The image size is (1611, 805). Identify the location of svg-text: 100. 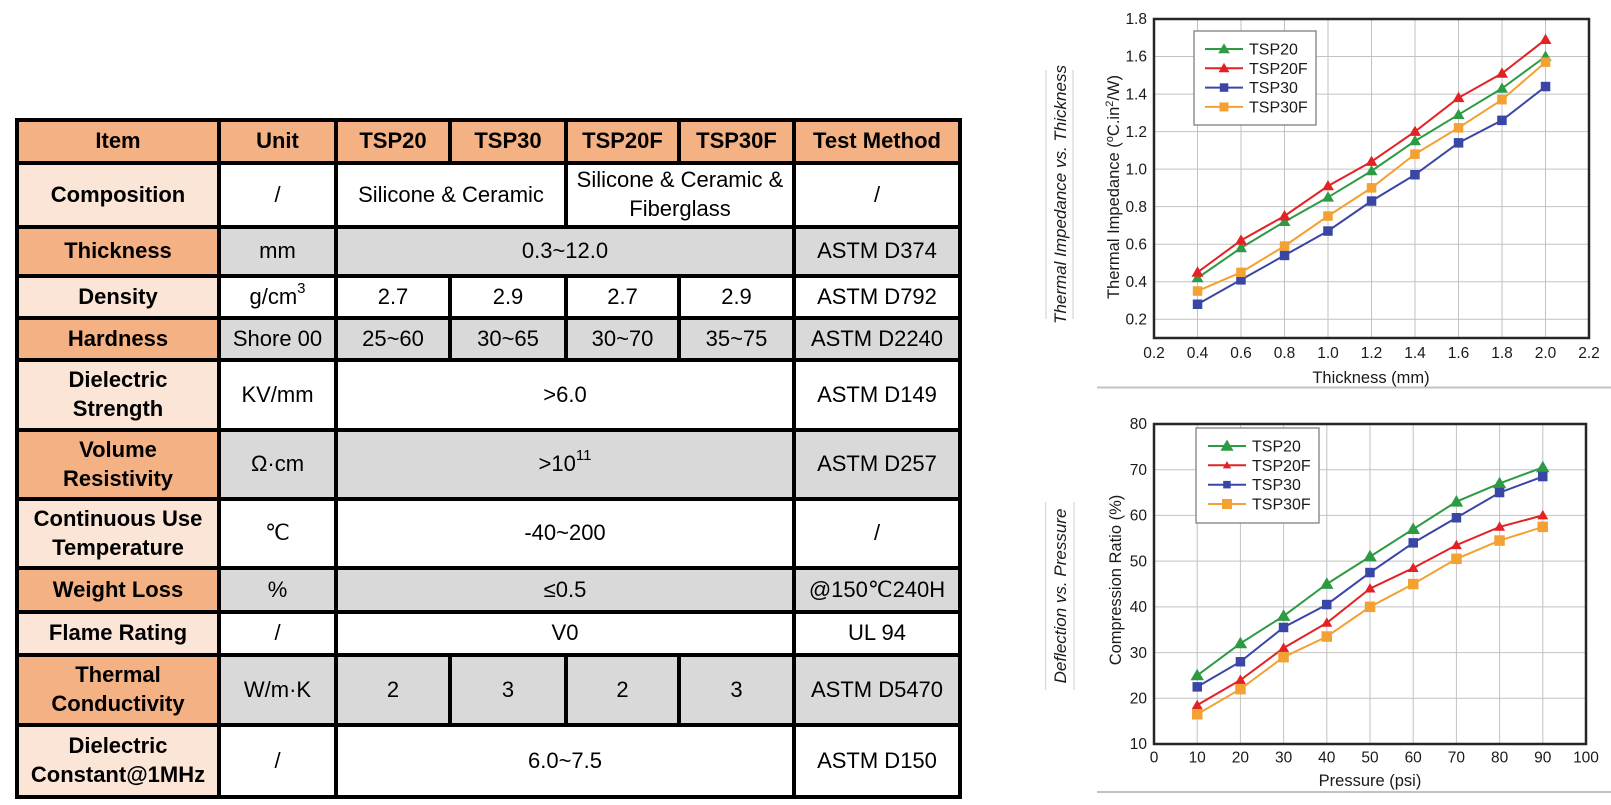
(1586, 758).